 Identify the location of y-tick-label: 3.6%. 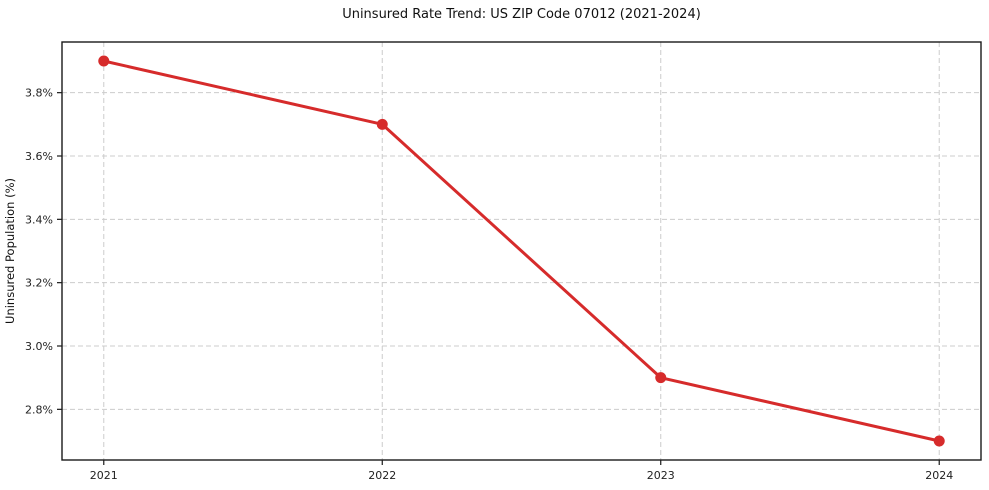
(39, 156).